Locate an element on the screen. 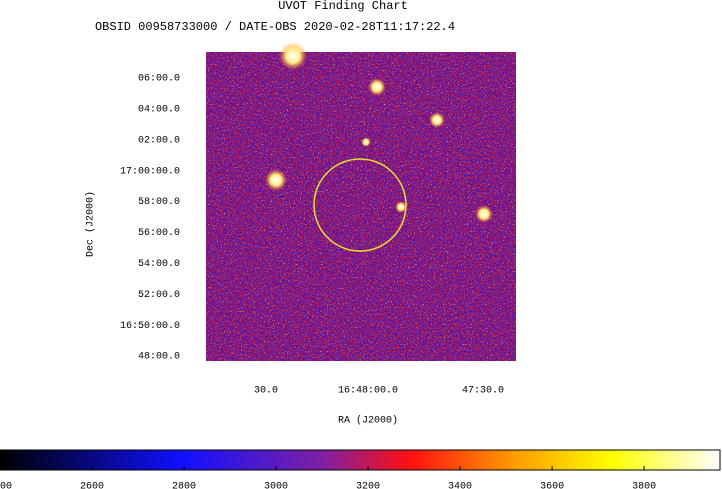  colorbar-tick-label: 2600 is located at coordinates (92, 485).